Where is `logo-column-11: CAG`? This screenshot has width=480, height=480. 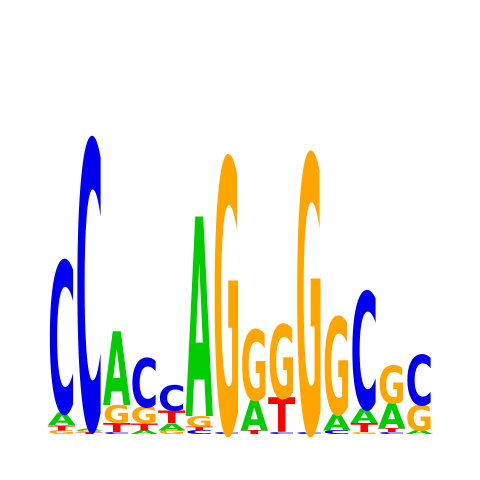 logo-column-11: CAG is located at coordinates (337, 369).